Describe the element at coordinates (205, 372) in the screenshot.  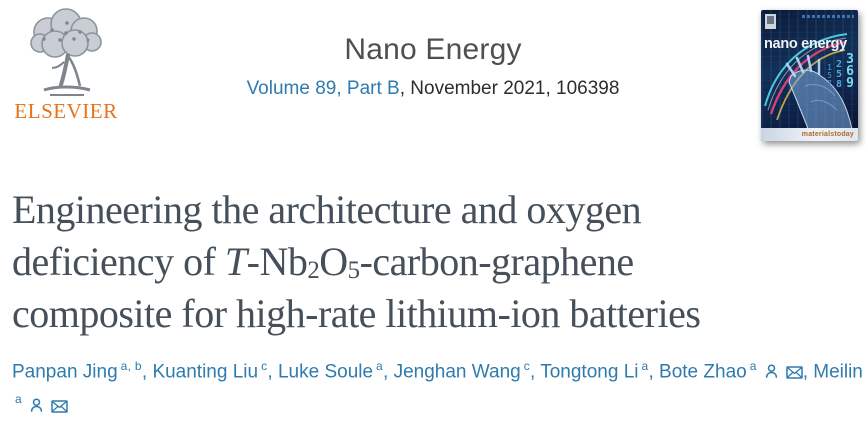
I see `author-link-kuanting-liu: Kuanting Liu` at that location.